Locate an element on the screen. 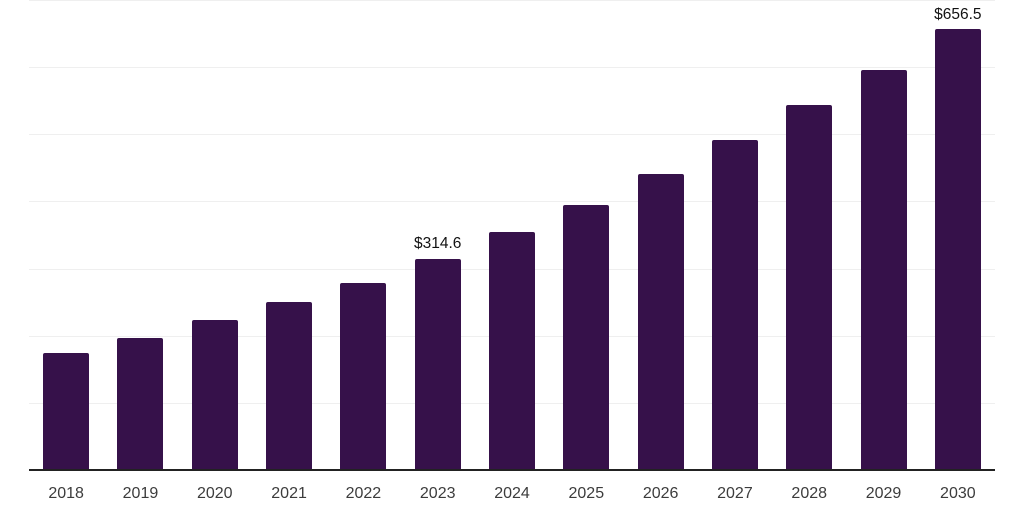  x-tick-2028: 2028 is located at coordinates (809, 493).